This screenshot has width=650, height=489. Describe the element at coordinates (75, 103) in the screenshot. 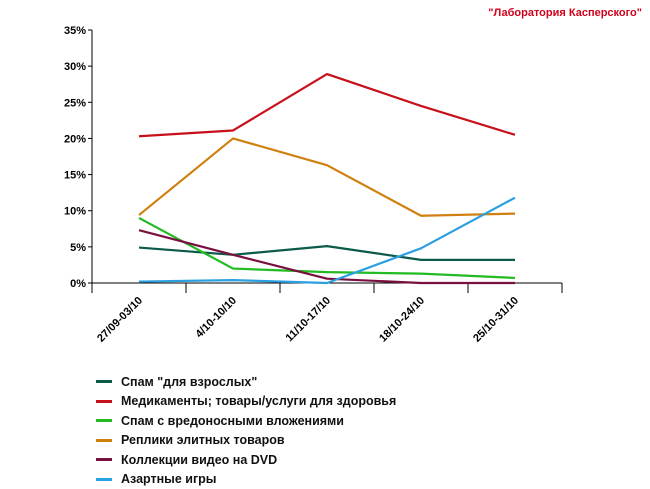

I see `y-tick-label: 25%` at that location.